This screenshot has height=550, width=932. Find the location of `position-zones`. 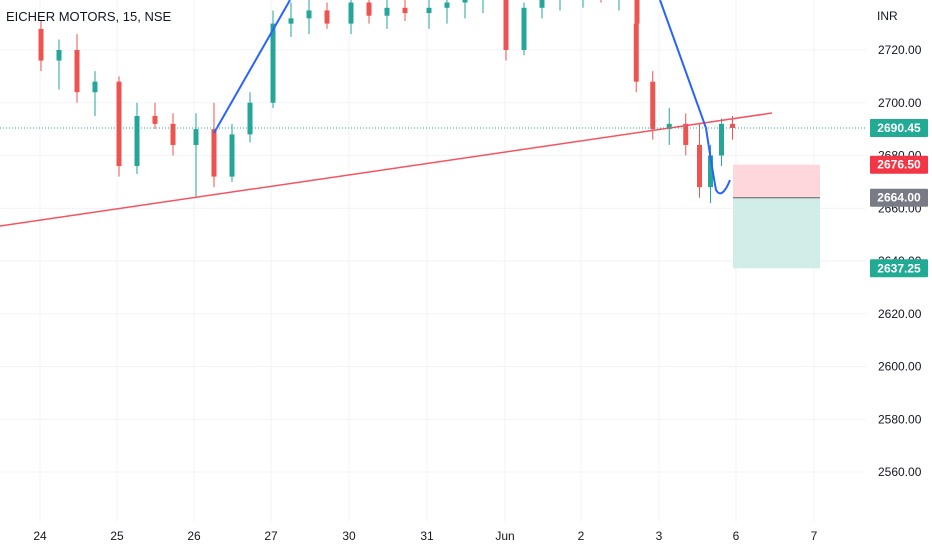

position-zones is located at coordinates (776, 216).